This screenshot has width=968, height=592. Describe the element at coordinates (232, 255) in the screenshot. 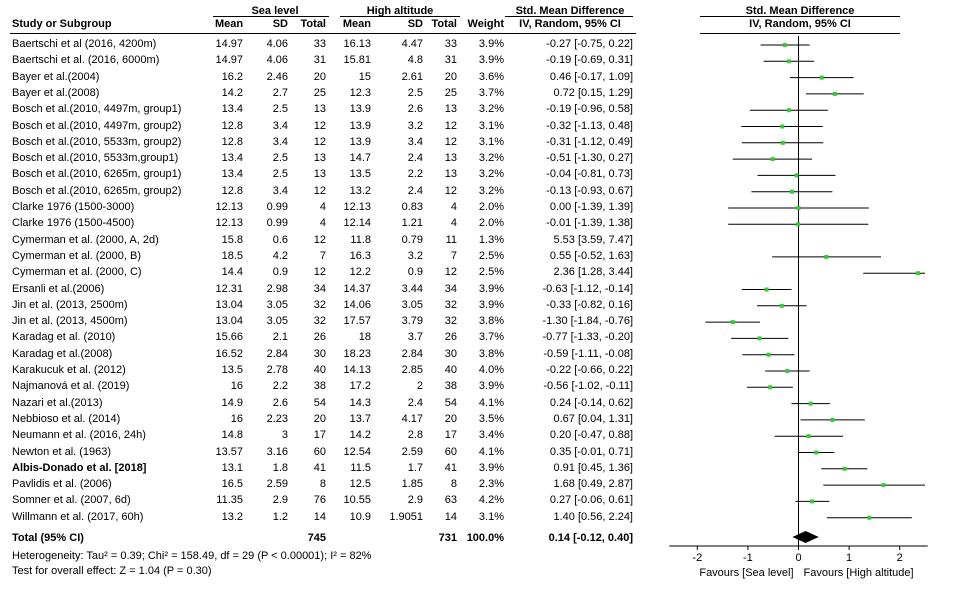

I see `mean1-value: 18.5` at that location.